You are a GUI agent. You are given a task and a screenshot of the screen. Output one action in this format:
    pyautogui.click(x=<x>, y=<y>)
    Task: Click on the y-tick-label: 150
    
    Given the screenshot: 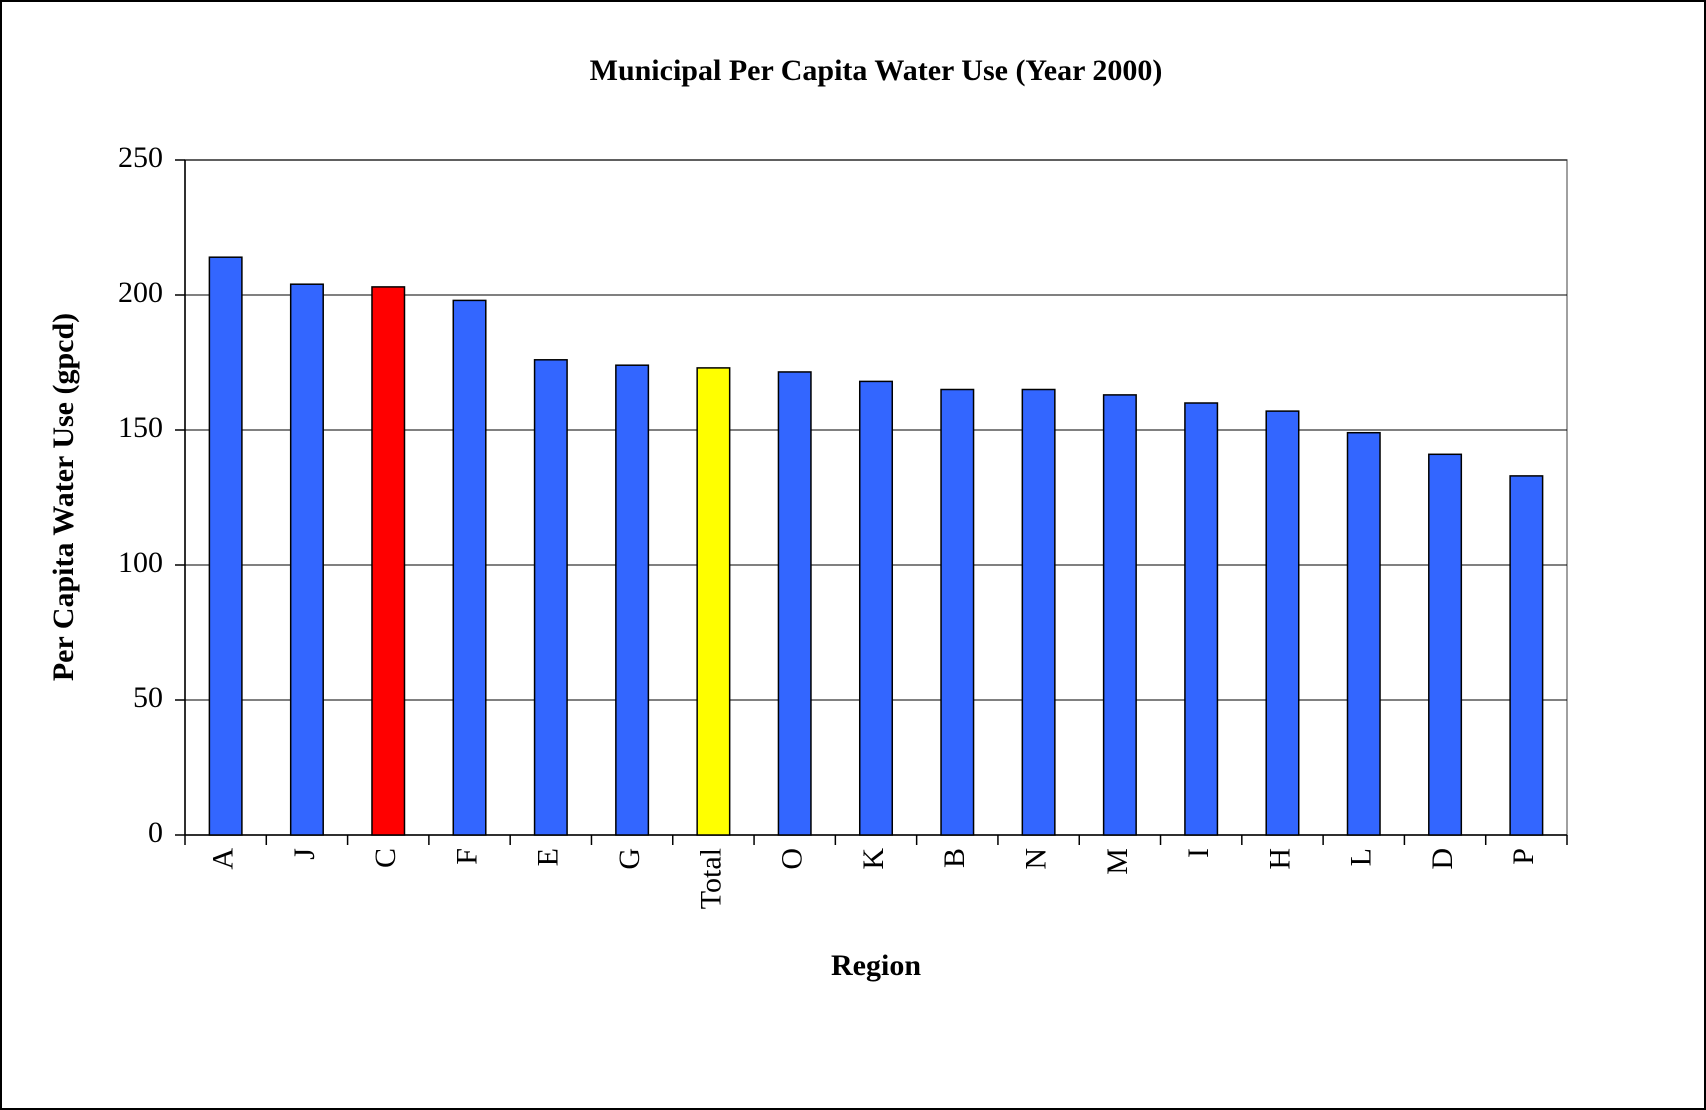 What is the action you would take?
    pyautogui.click(x=140, y=427)
    